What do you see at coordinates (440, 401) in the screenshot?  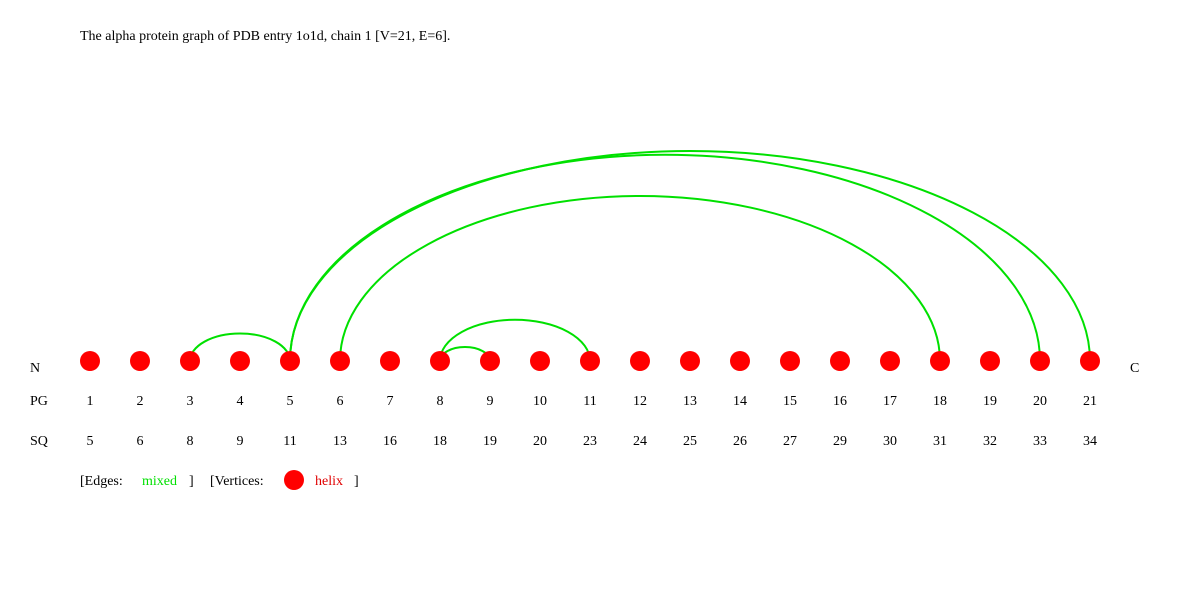 I see `pg-number: 8` at bounding box center [440, 401].